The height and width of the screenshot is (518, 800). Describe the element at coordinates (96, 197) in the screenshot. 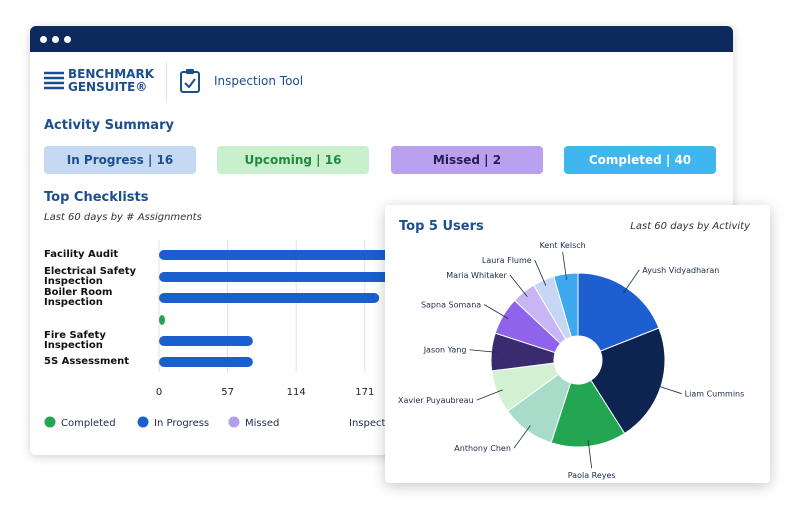

I see `chart-title: Top Checklists` at that location.